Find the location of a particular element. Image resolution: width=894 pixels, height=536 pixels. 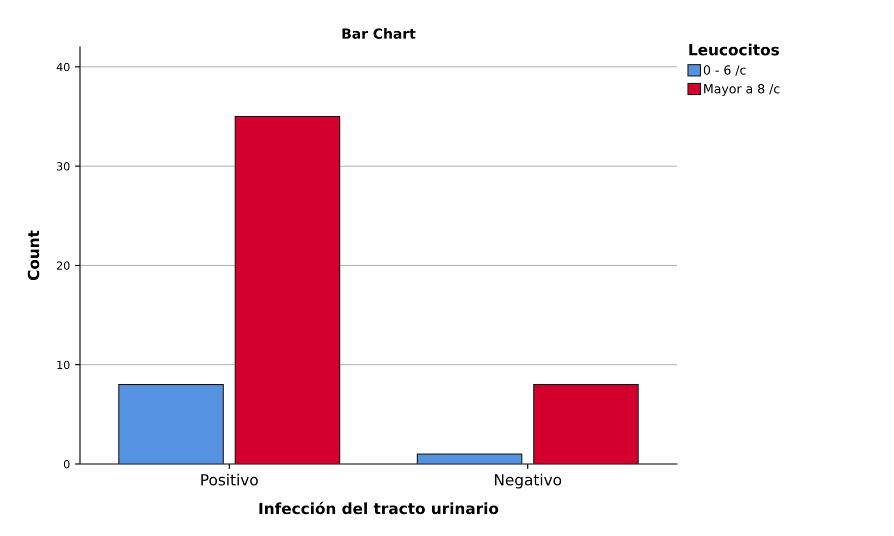

x-axis-title: Infección del tracto urinario is located at coordinates (378, 508).